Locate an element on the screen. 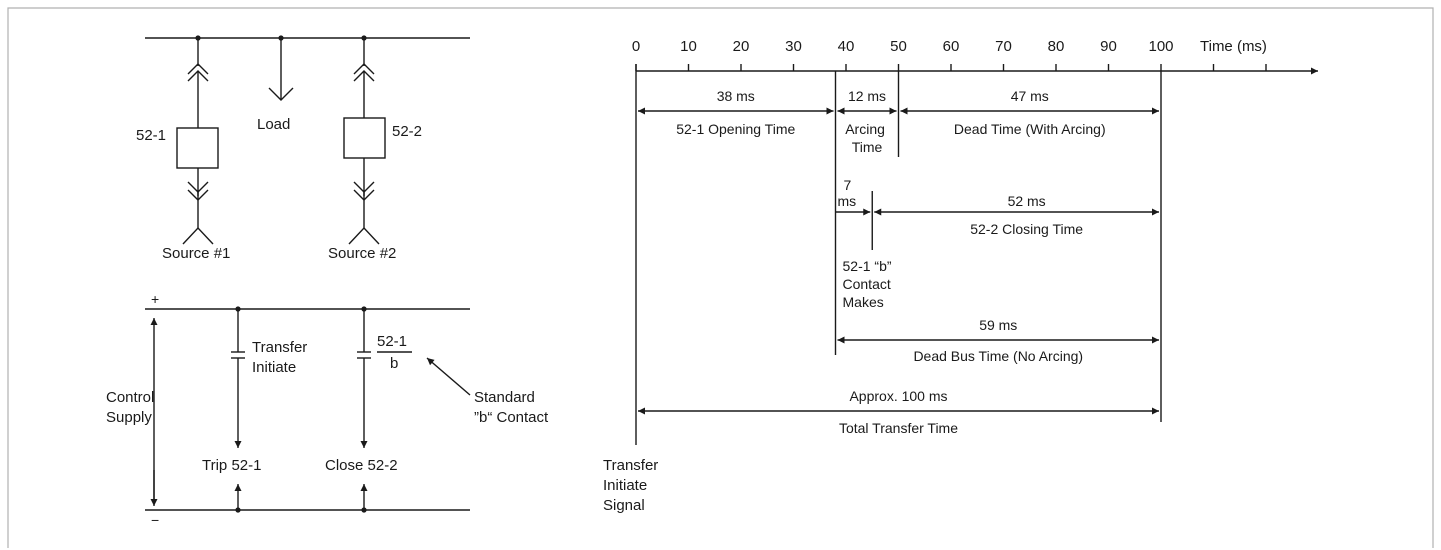 The height and width of the screenshot is (550, 1441). arcing-time-value: 12 ms is located at coordinates (867, 96).